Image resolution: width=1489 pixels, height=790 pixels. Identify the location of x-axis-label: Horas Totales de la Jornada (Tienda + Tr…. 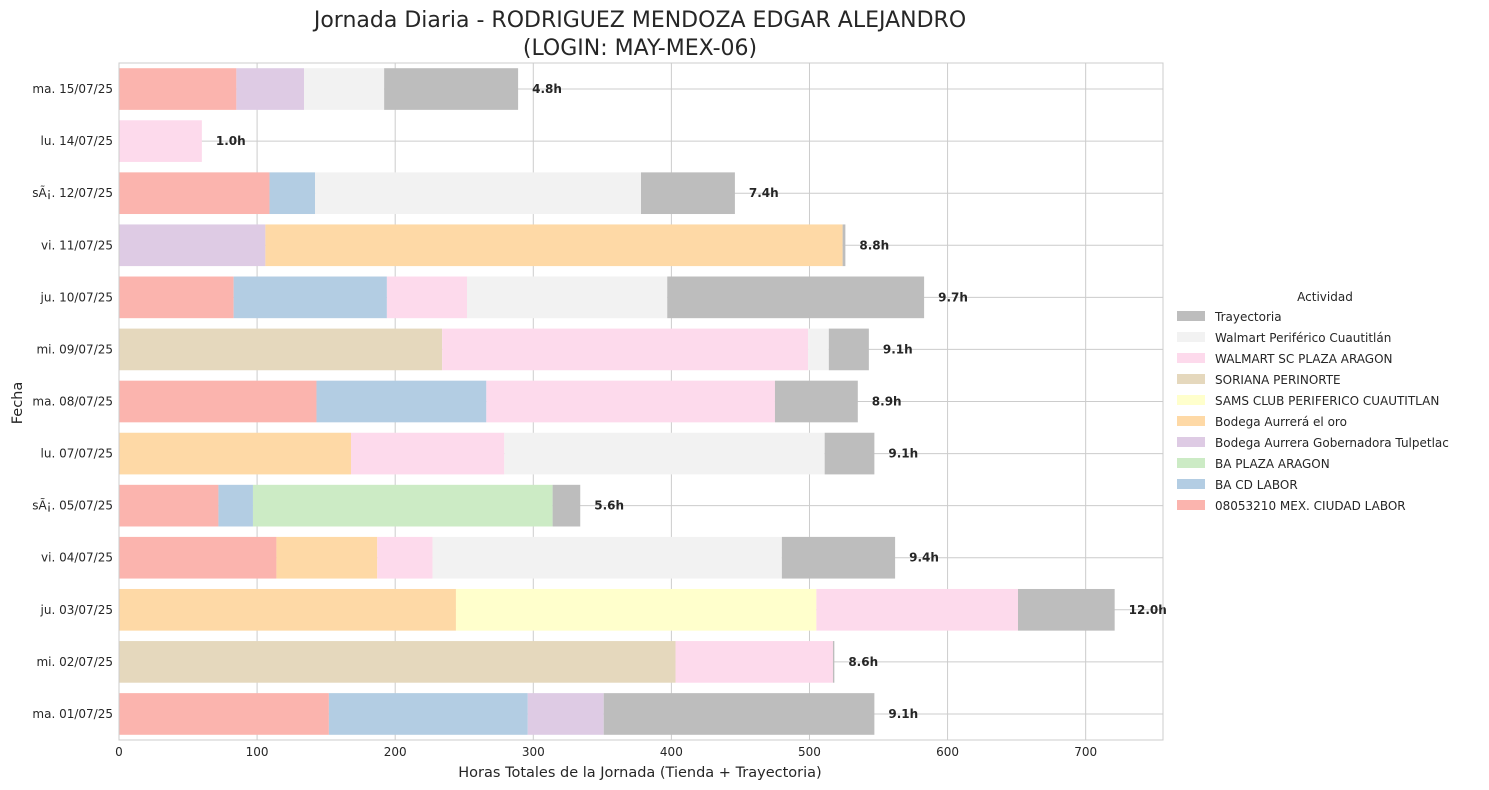
(639, 773).